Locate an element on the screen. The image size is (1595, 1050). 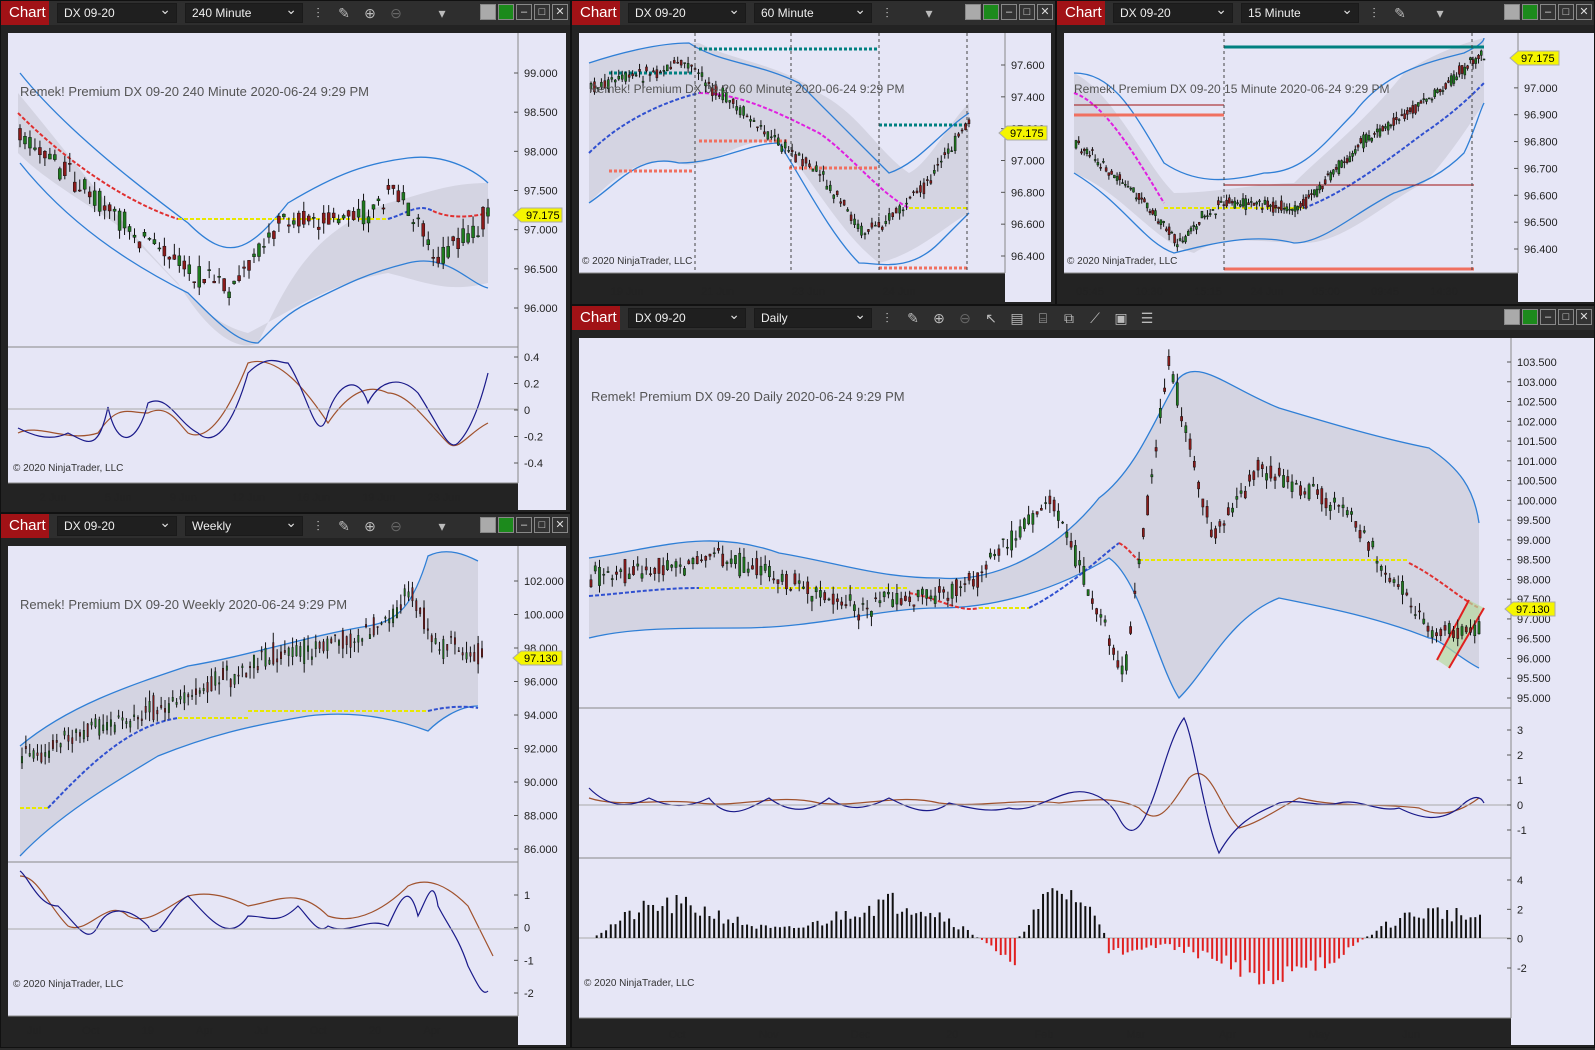
x-tick-label: 05:45 is located at coordinates (1090, 292).